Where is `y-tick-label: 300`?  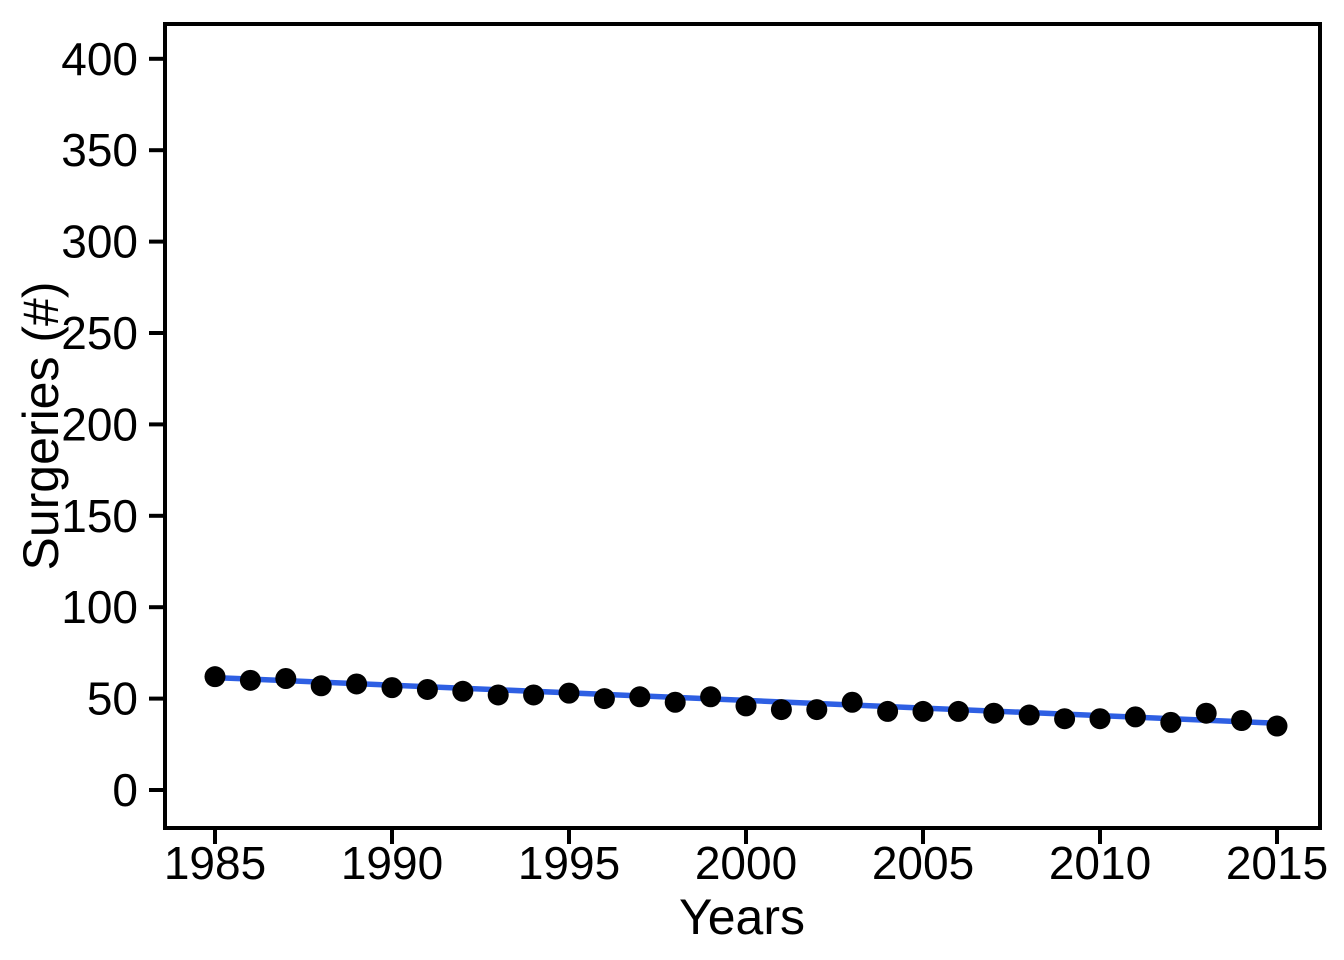 y-tick-label: 300 is located at coordinates (99, 242).